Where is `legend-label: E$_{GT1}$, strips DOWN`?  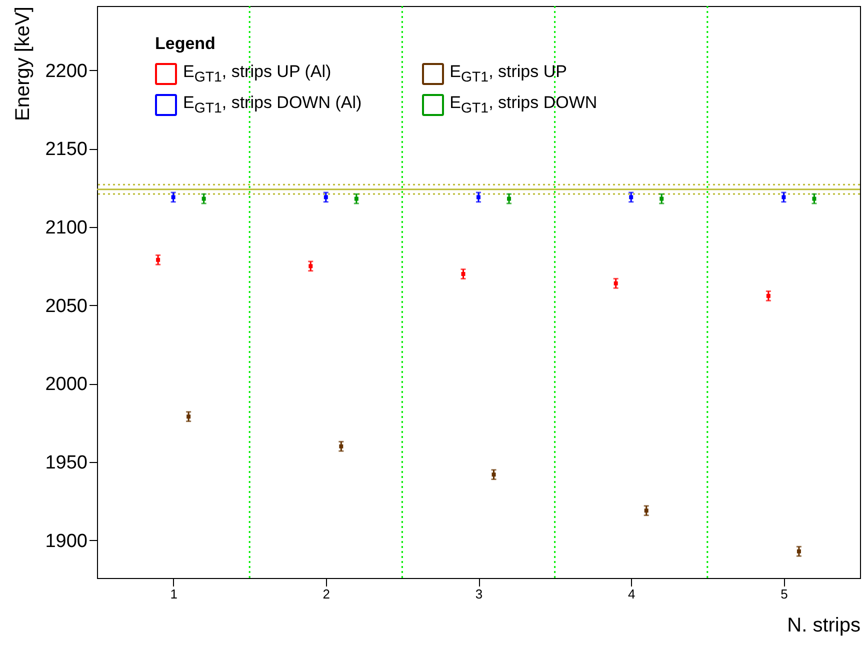 legend-label: E$_{GT1}$, strips DOWN is located at coordinates (524, 105).